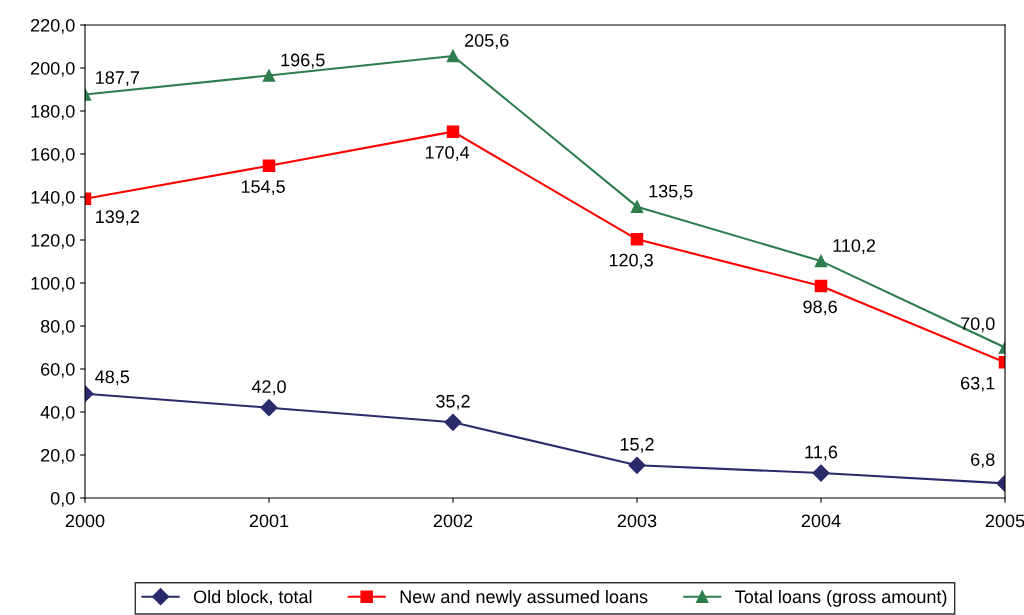 The width and height of the screenshot is (1024, 615). Describe the element at coordinates (821, 521) in the screenshot. I see `x-tick-label: 2004` at that location.